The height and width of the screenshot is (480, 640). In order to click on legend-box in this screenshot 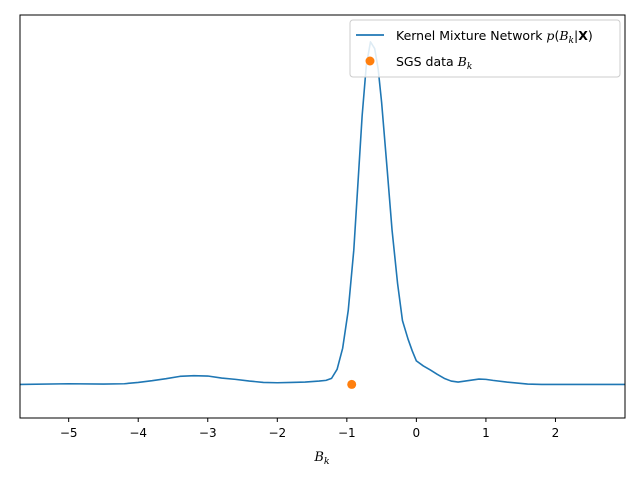, I will do `click(485, 48)`.